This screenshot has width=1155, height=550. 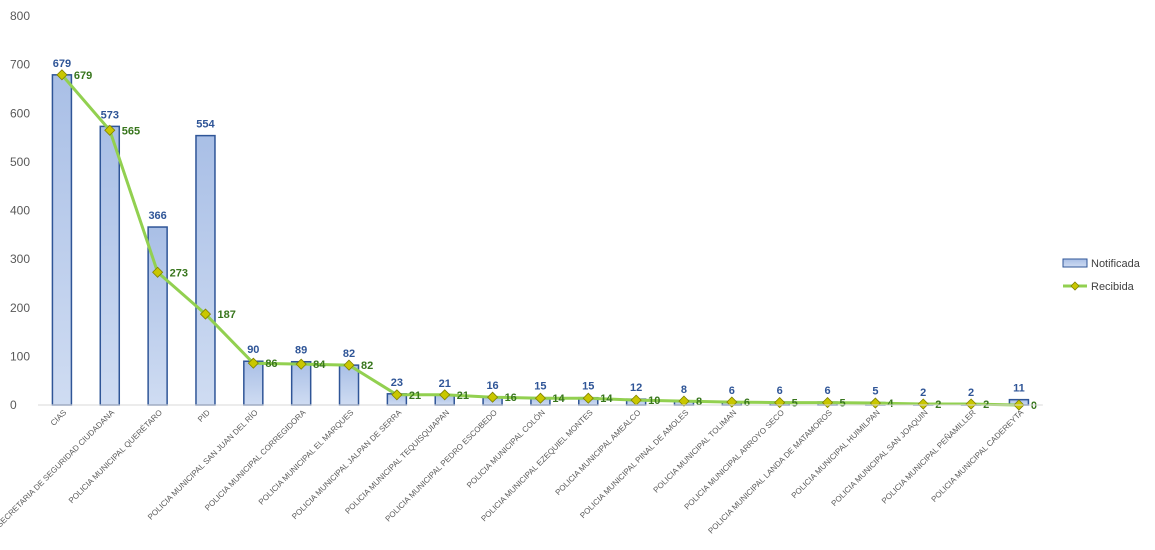 What do you see at coordinates (511, 398) in the screenshot?
I see `line-data-label: 16` at bounding box center [511, 398].